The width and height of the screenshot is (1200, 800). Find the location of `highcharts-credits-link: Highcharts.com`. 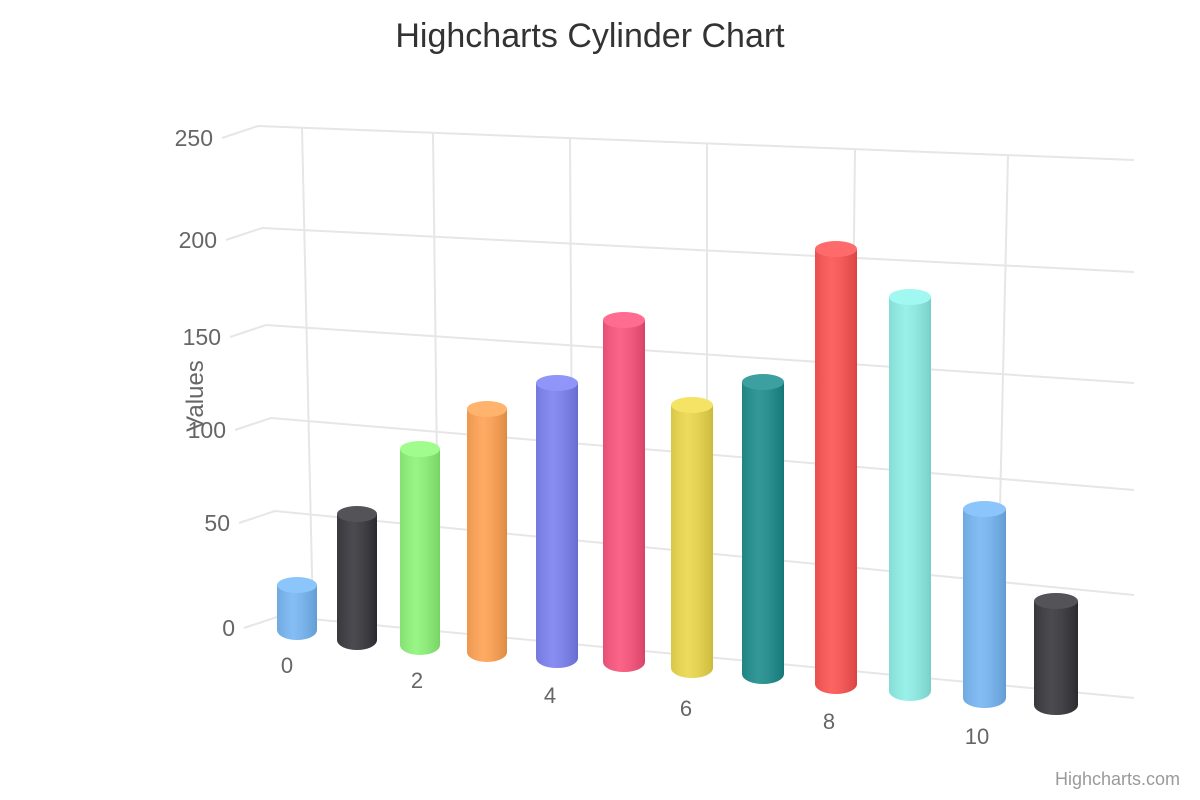

highcharts-credits-link: Highcharts.com is located at coordinates (1117, 779).